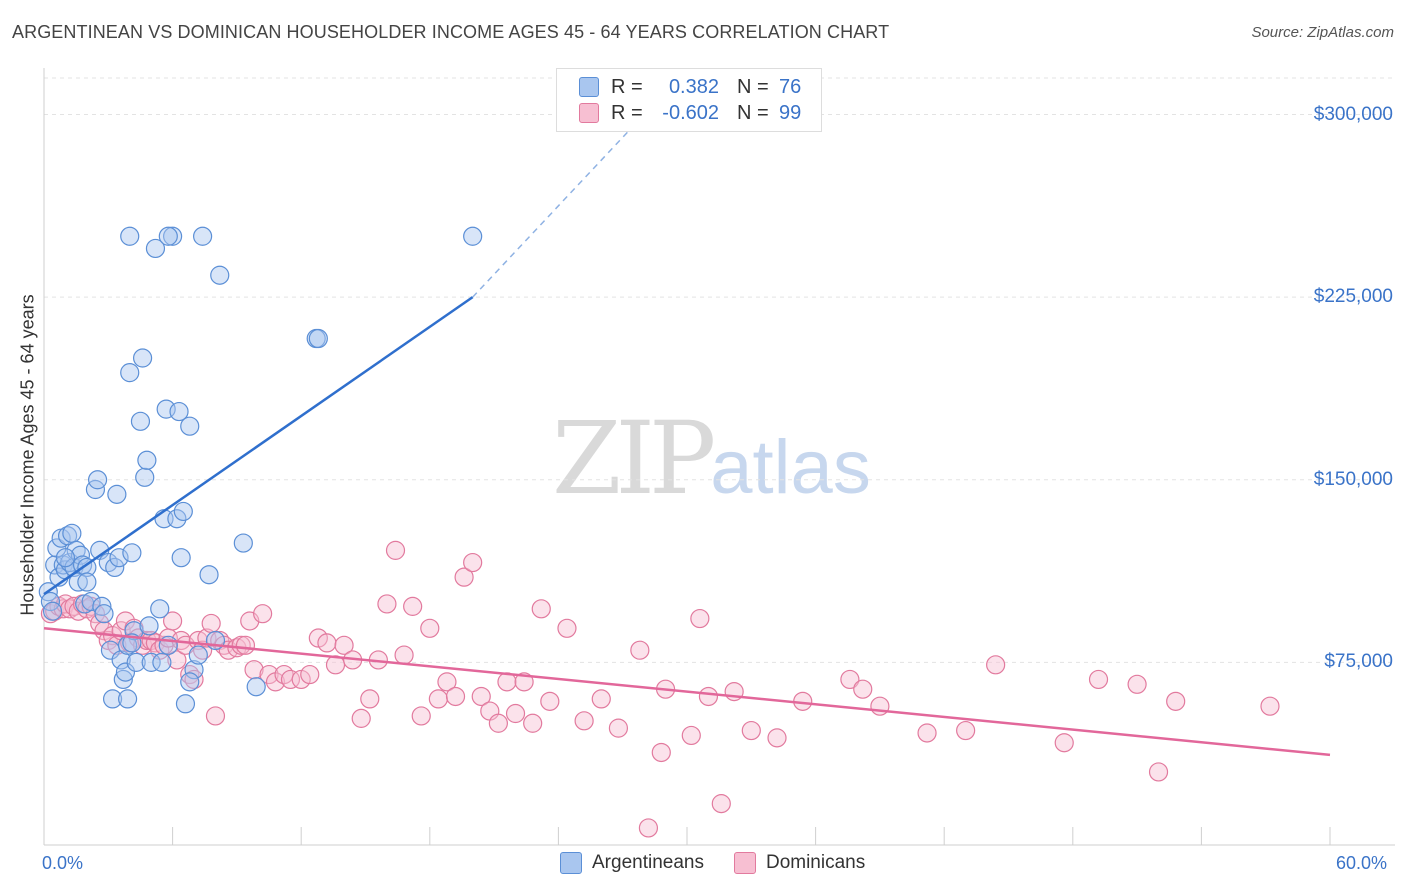 The height and width of the screenshot is (892, 1406). I want to click on argentinean-trend-line, so click(258, 446).